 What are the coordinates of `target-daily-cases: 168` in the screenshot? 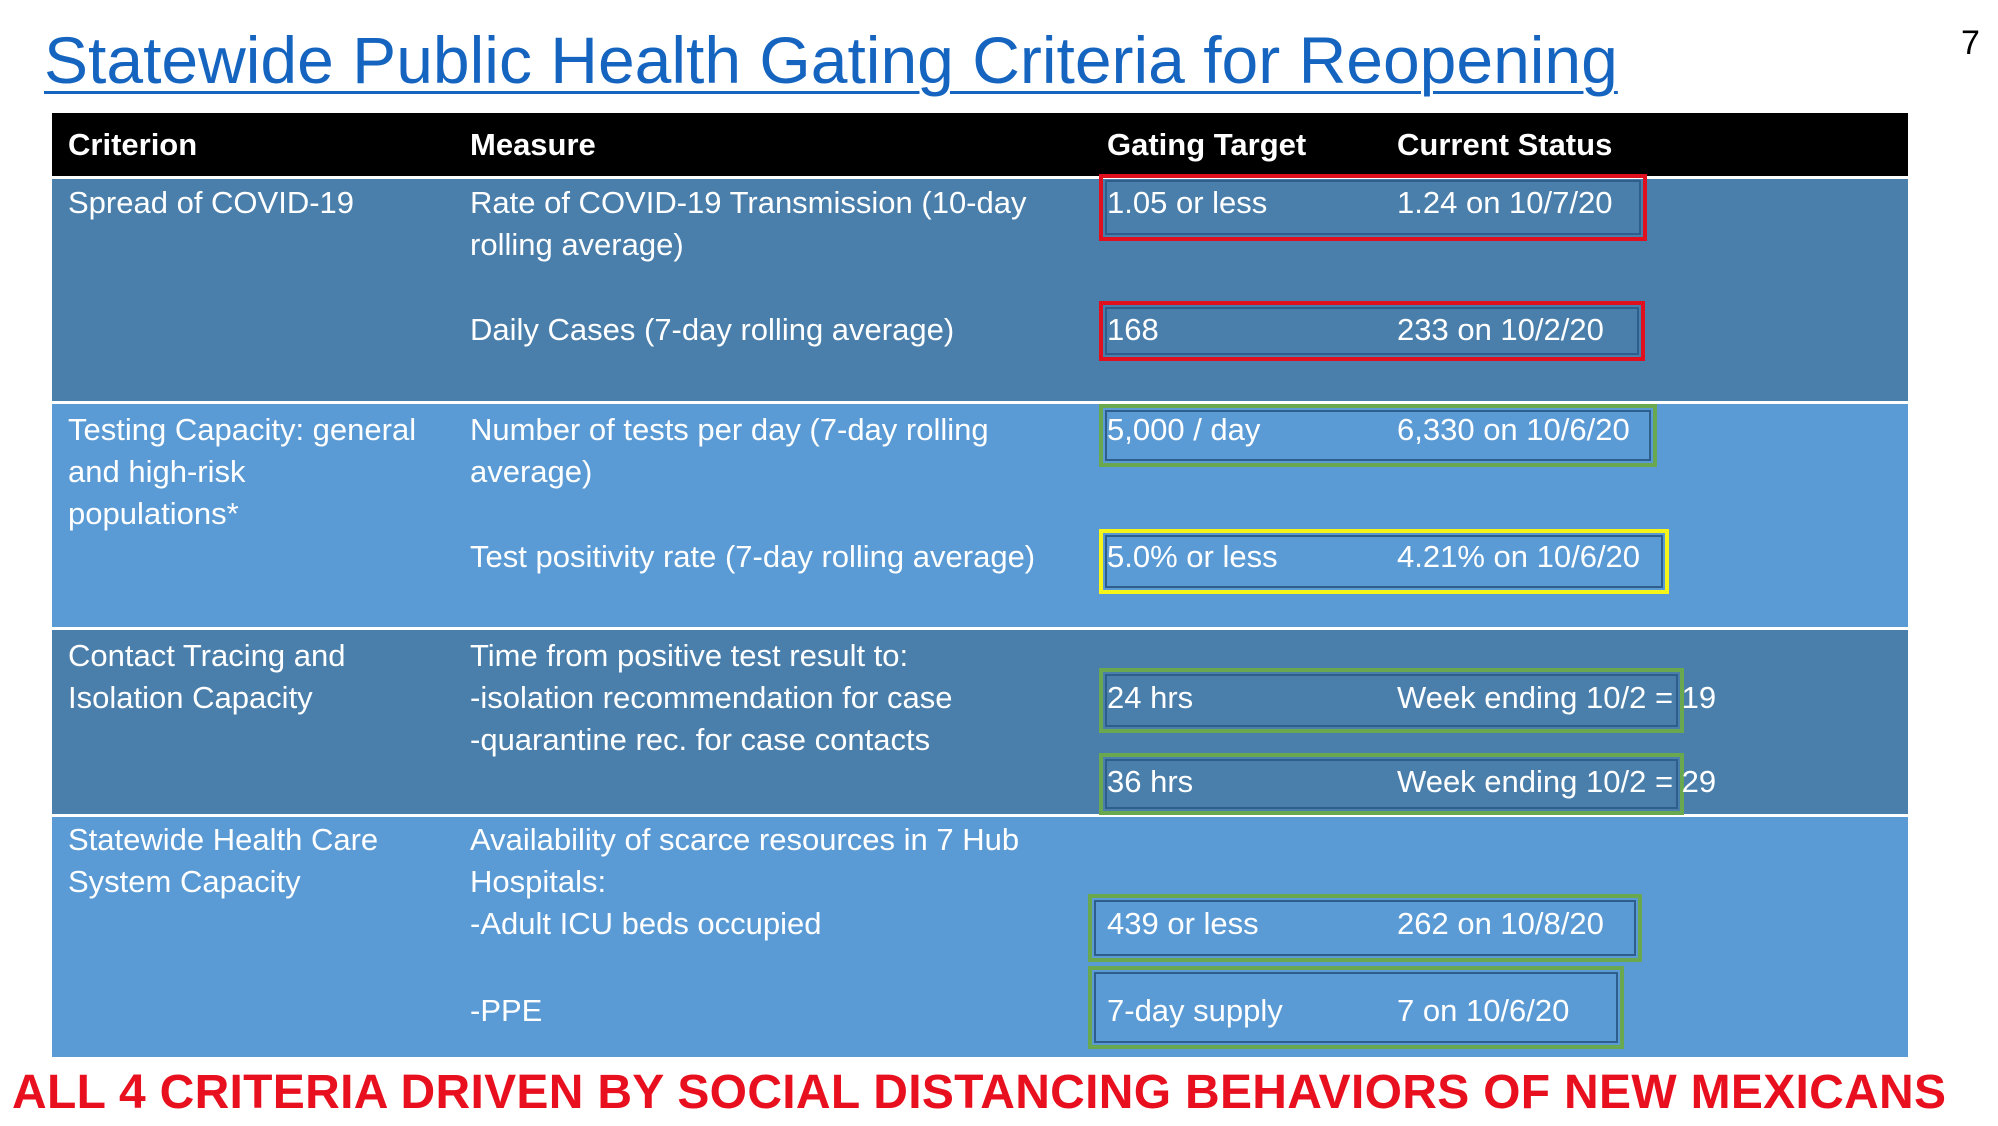 It's located at (1133, 329).